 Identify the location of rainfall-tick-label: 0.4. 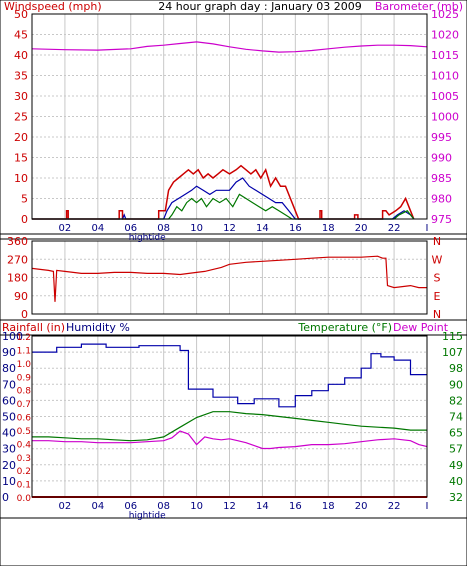
(24, 445).